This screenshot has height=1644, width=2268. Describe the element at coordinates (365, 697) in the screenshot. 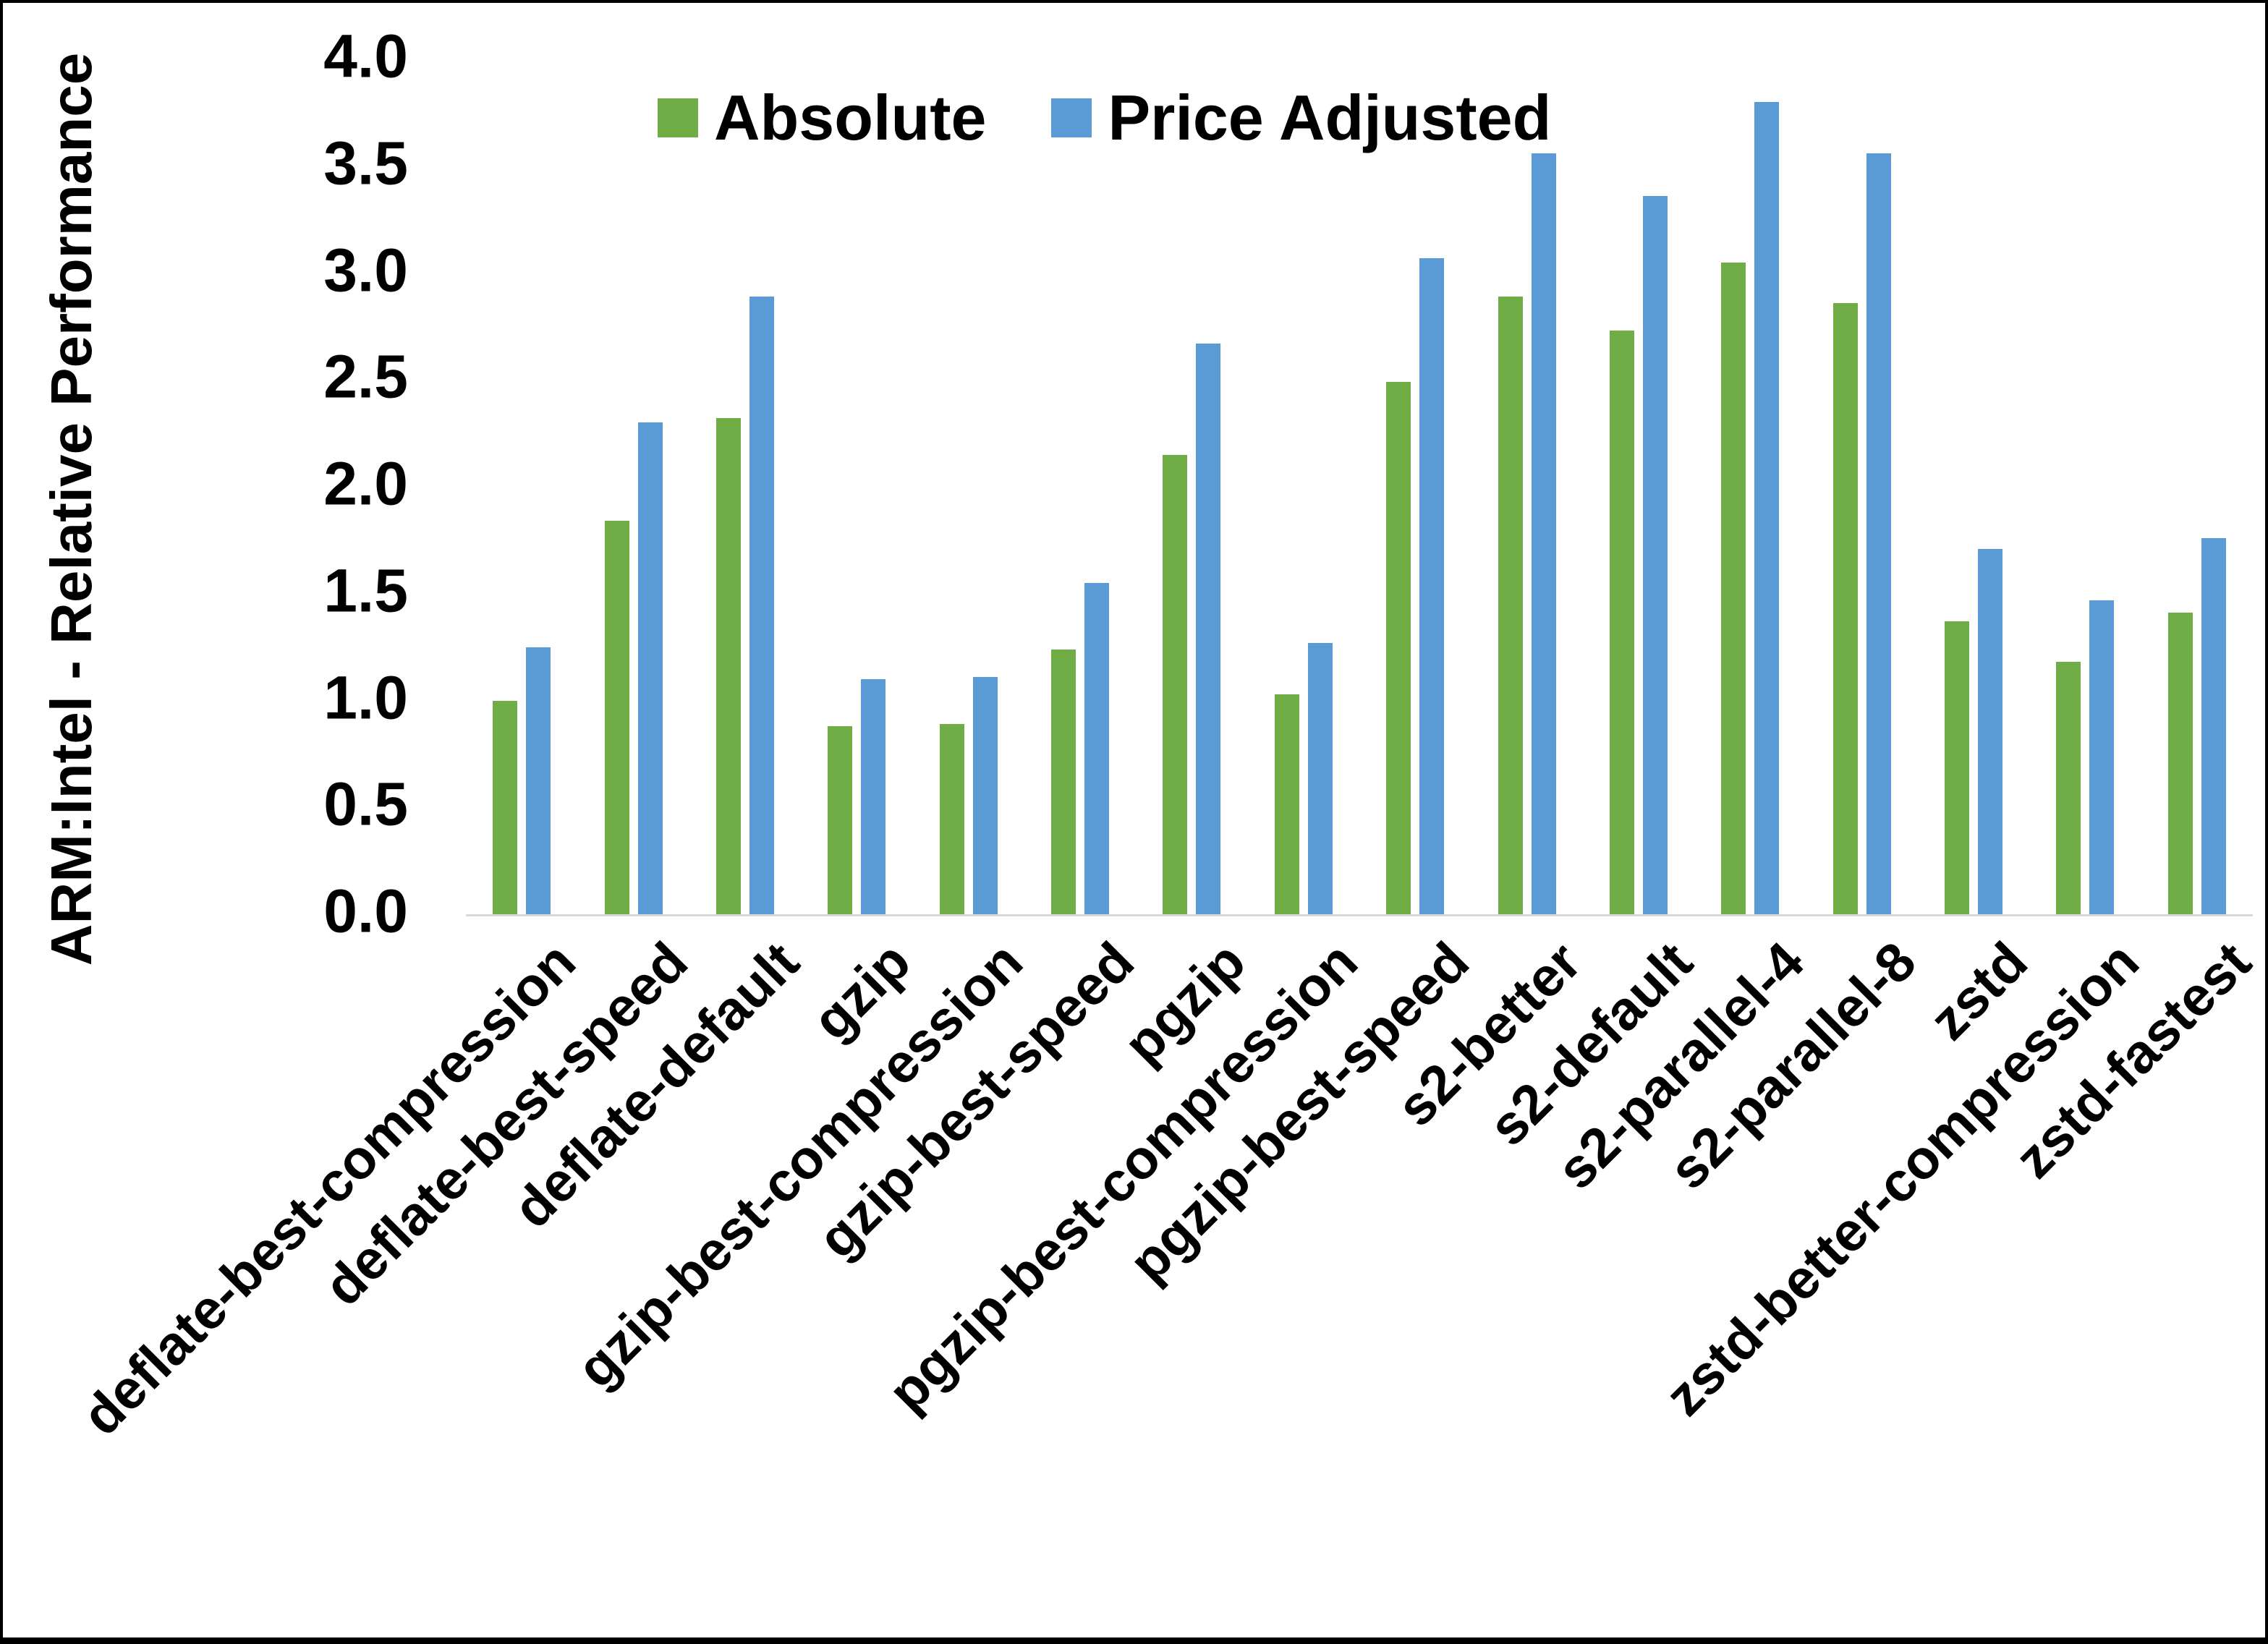

I see `y-tick-label: 1.0` at that location.